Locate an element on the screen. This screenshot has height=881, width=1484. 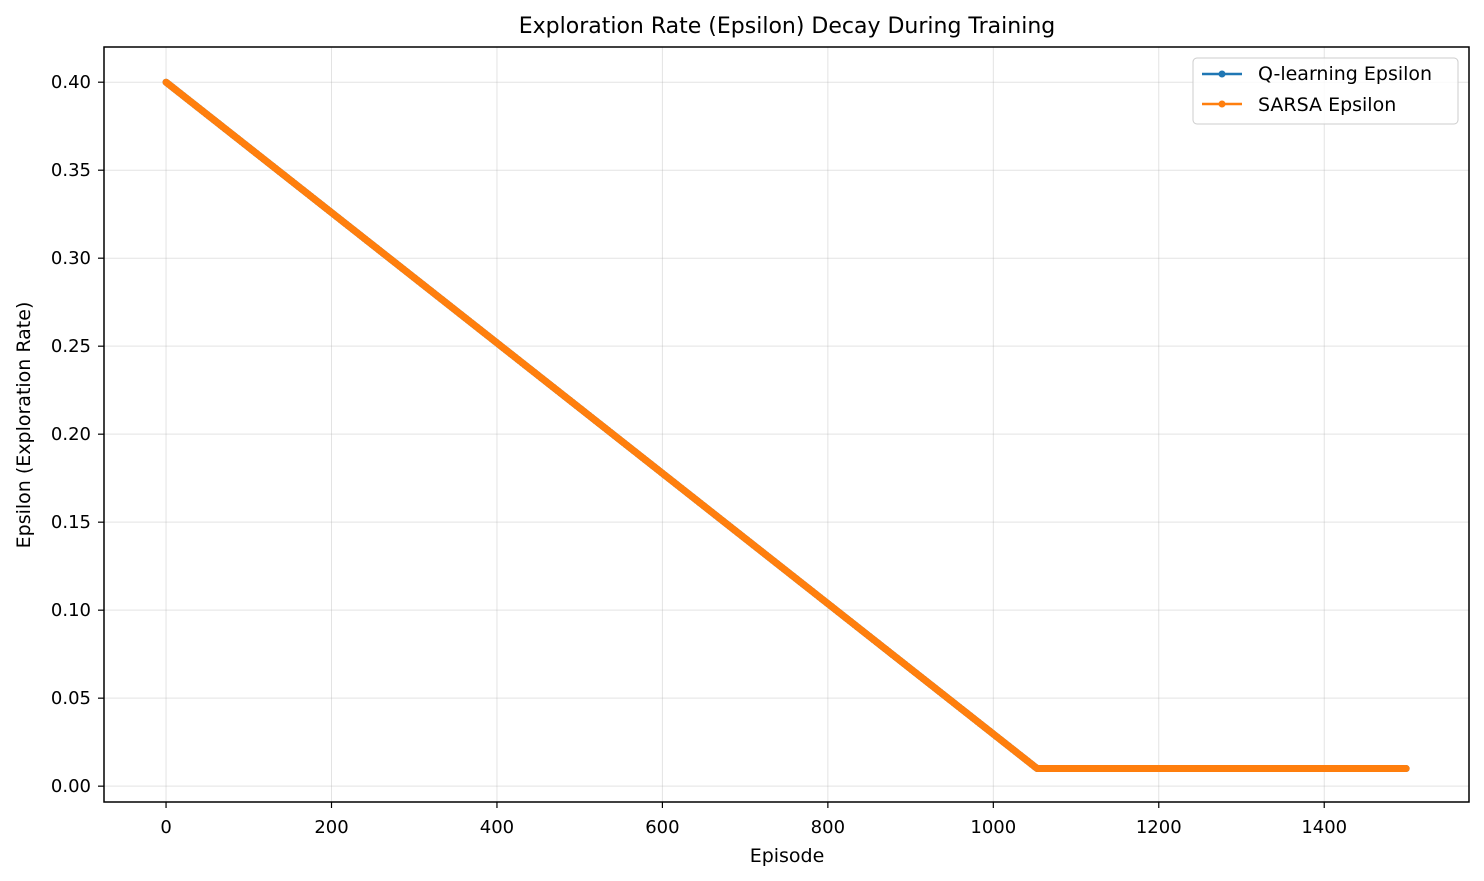
y-tick-label: 0.25 is located at coordinates (71, 346).